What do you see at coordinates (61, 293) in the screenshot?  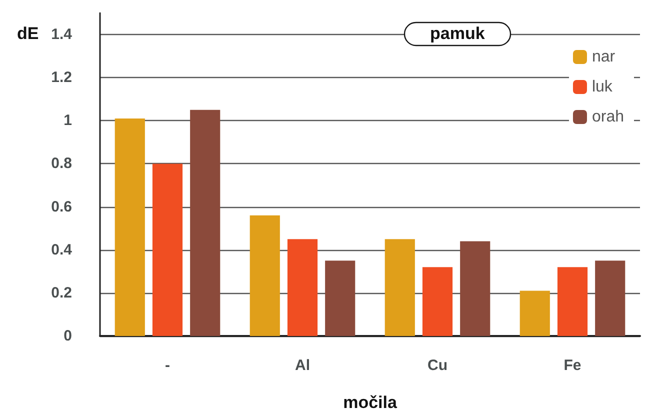 I see `y-tick-label: 0.2` at bounding box center [61, 293].